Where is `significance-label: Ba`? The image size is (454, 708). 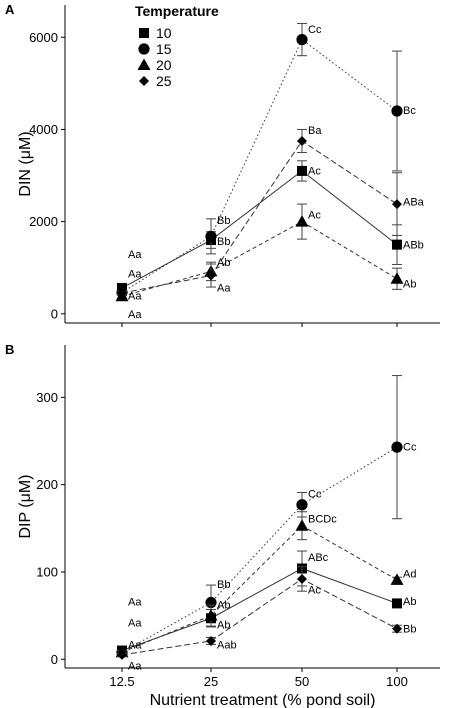 significance-label: Ba is located at coordinates (315, 131).